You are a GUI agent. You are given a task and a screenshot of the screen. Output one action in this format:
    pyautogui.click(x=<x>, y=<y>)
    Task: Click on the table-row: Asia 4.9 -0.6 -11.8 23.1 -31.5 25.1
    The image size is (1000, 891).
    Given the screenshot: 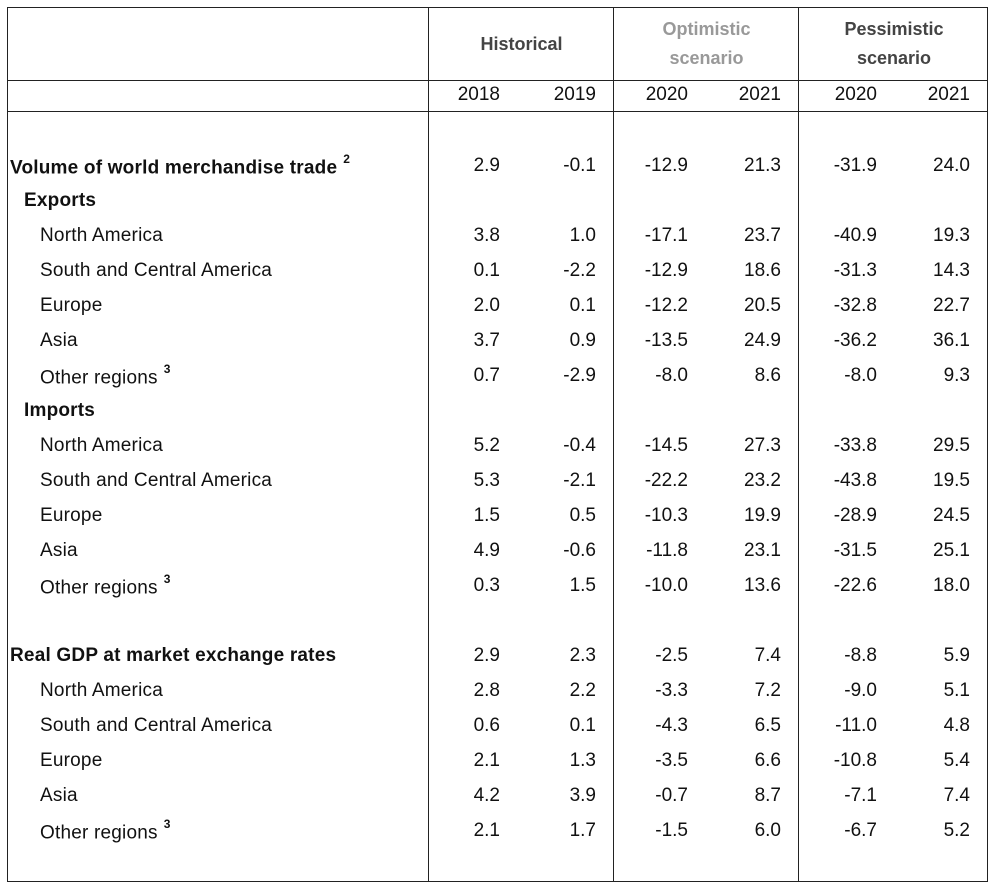 What is the action you would take?
    pyautogui.click(x=500, y=554)
    